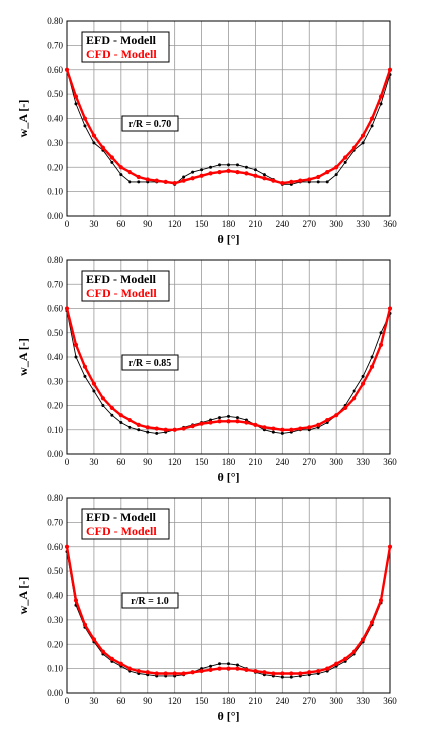 The height and width of the screenshot is (746, 421). I want to click on x-tick-label: 270, so click(310, 701).